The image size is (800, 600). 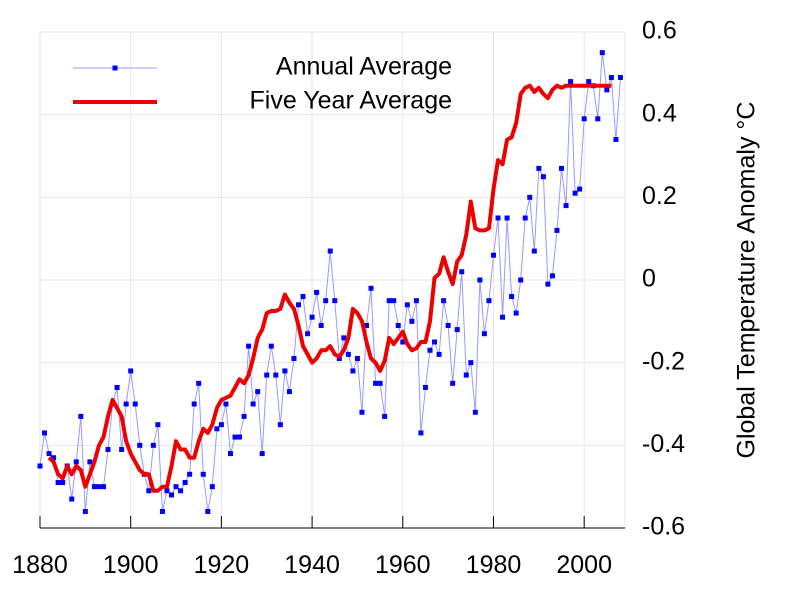 What do you see at coordinates (364, 67) in the screenshot?
I see `legend-annual-label: Annual Average` at bounding box center [364, 67].